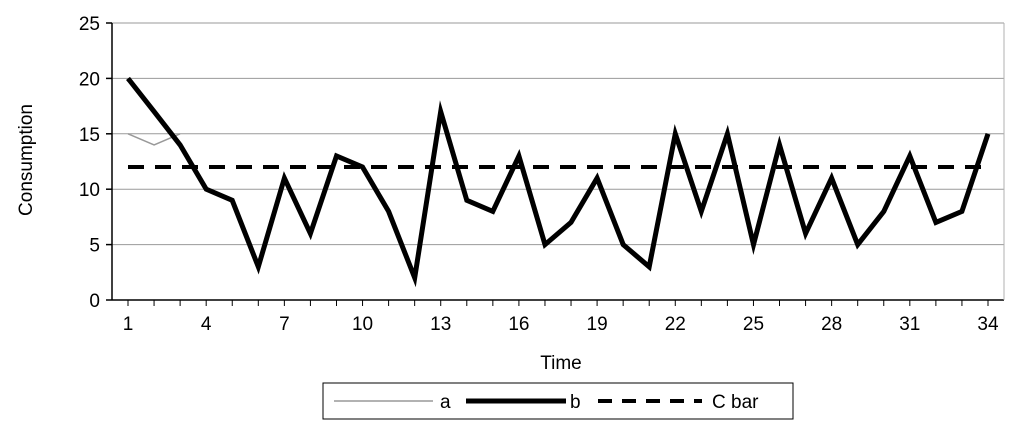 The image size is (1014, 422). Describe the element at coordinates (89, 135) in the screenshot. I see `y-tick-label-15: 15` at that location.